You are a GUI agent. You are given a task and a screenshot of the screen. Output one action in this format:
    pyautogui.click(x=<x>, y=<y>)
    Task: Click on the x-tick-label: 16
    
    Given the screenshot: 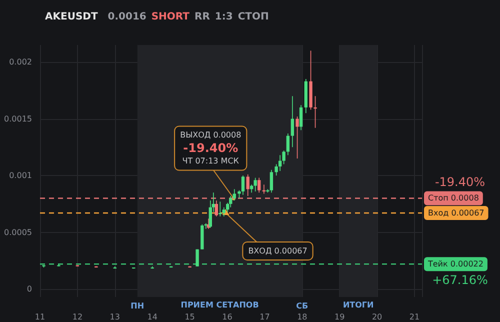 What is the action you would take?
    pyautogui.click(x=227, y=317)
    